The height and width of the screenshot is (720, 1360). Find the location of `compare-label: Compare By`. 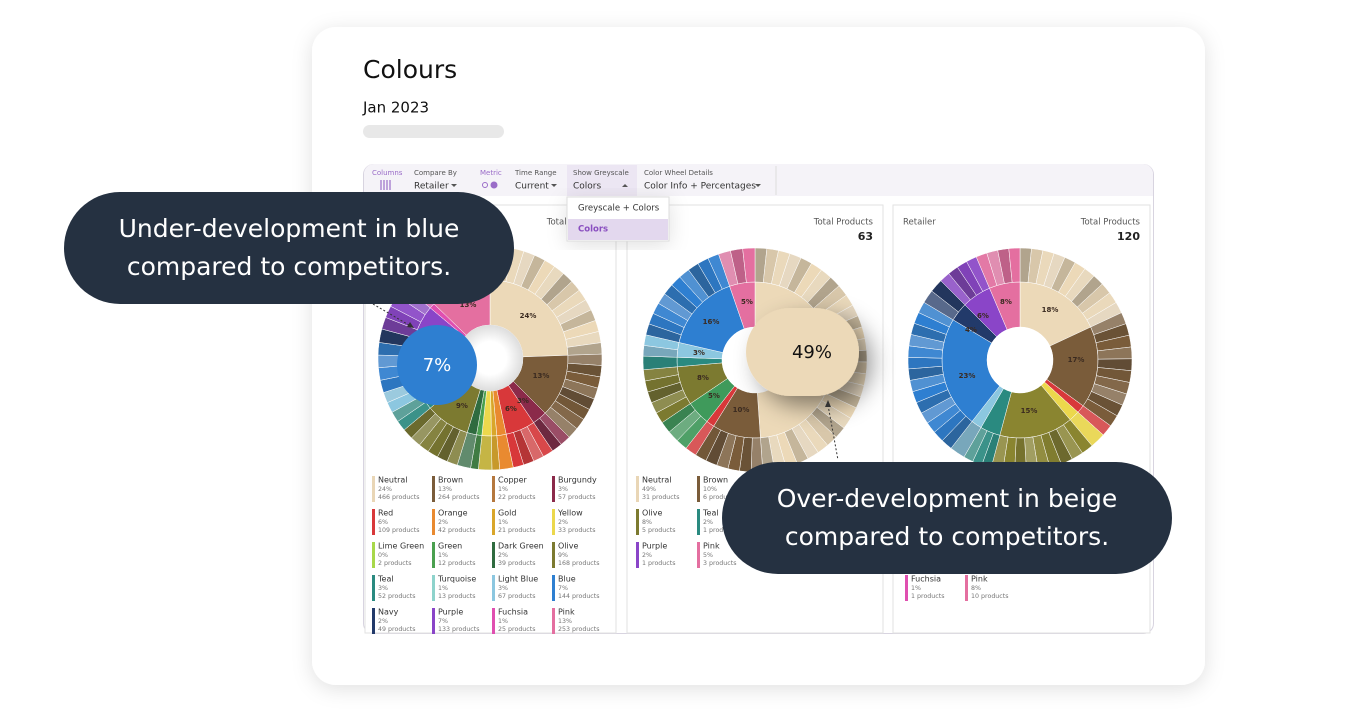

compare-label: Compare By is located at coordinates (435, 173).